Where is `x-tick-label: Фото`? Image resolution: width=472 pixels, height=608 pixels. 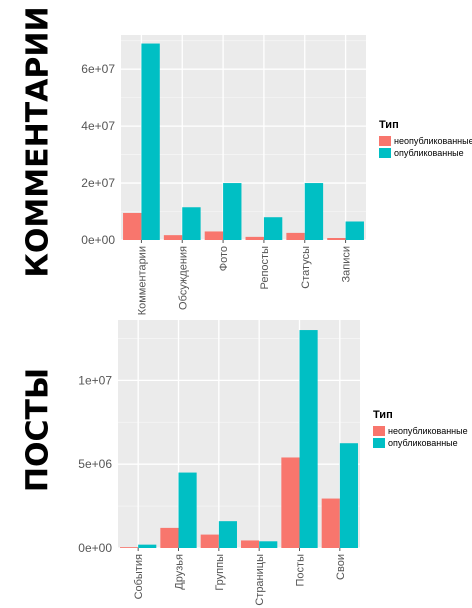
x-tick-label: Фото is located at coordinates (224, 258).